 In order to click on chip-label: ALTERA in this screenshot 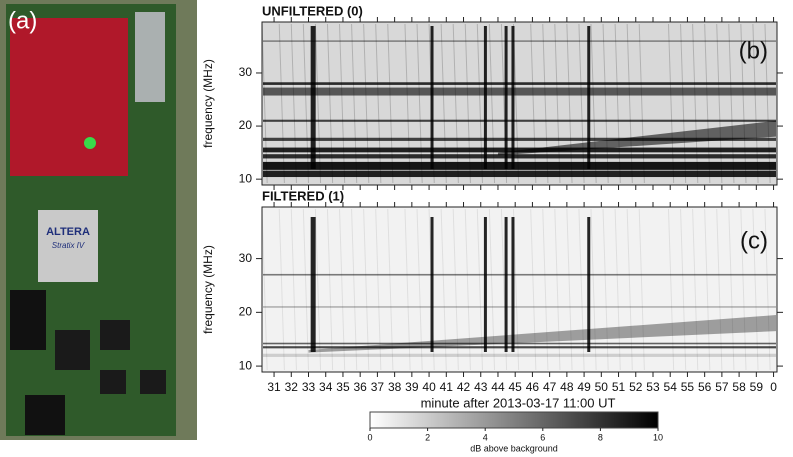, I will do `click(68, 232)`.